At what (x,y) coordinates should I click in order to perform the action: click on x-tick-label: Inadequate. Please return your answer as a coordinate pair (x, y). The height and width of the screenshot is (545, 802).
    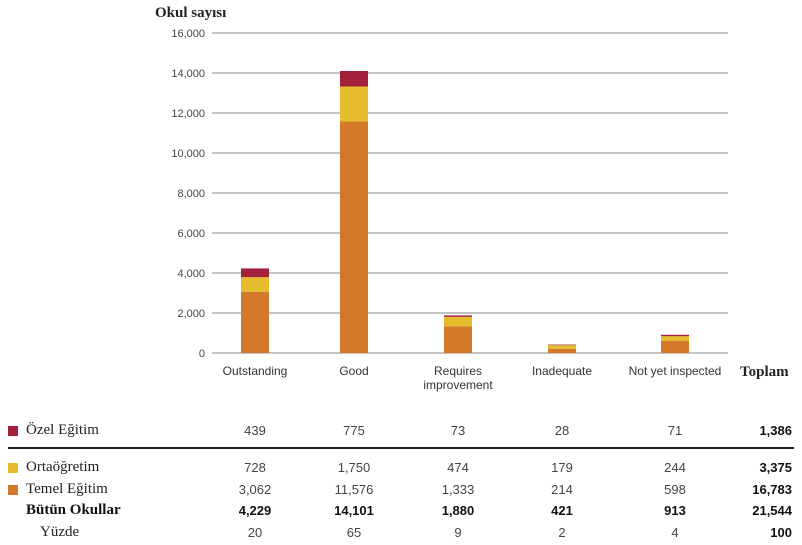
    Looking at the image, I should click on (562, 371).